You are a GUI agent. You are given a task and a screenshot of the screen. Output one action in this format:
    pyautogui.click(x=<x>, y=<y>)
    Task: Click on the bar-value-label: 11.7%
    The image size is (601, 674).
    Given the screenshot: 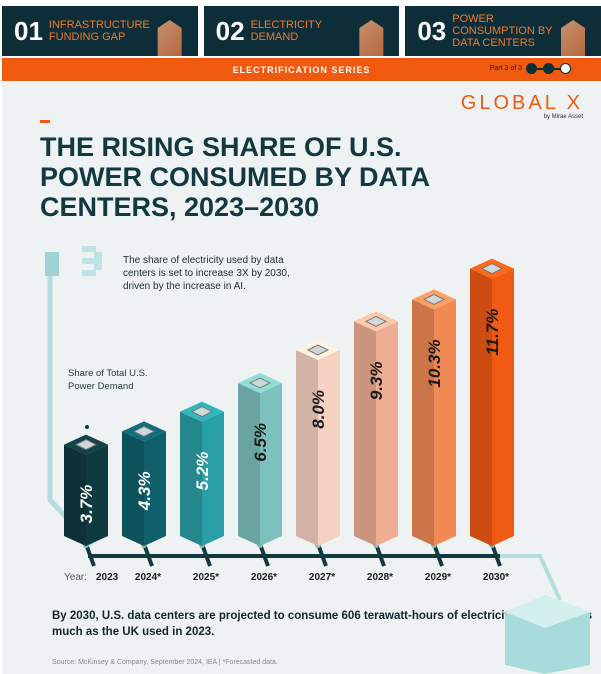 What is the action you would take?
    pyautogui.click(x=492, y=332)
    